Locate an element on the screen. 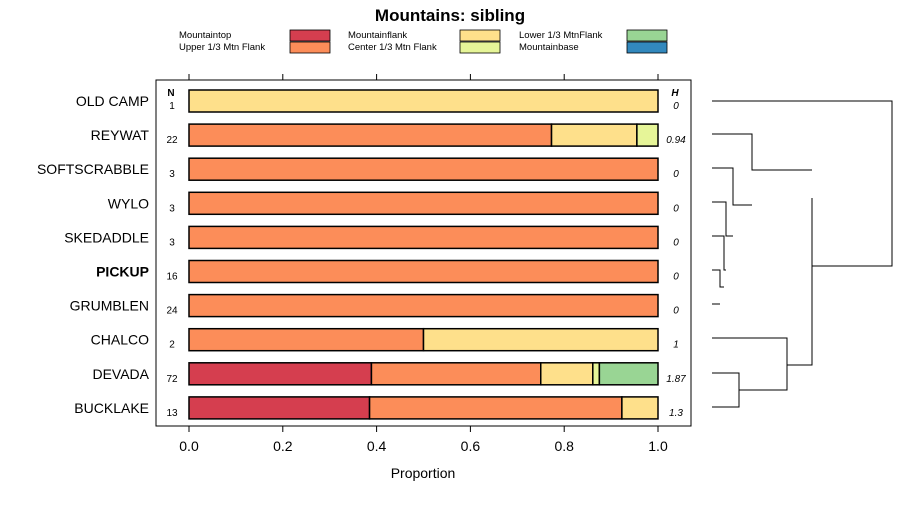 This screenshot has width=900, height=505. legend-label: Center 1/3 Mtn Flank is located at coordinates (392, 47).